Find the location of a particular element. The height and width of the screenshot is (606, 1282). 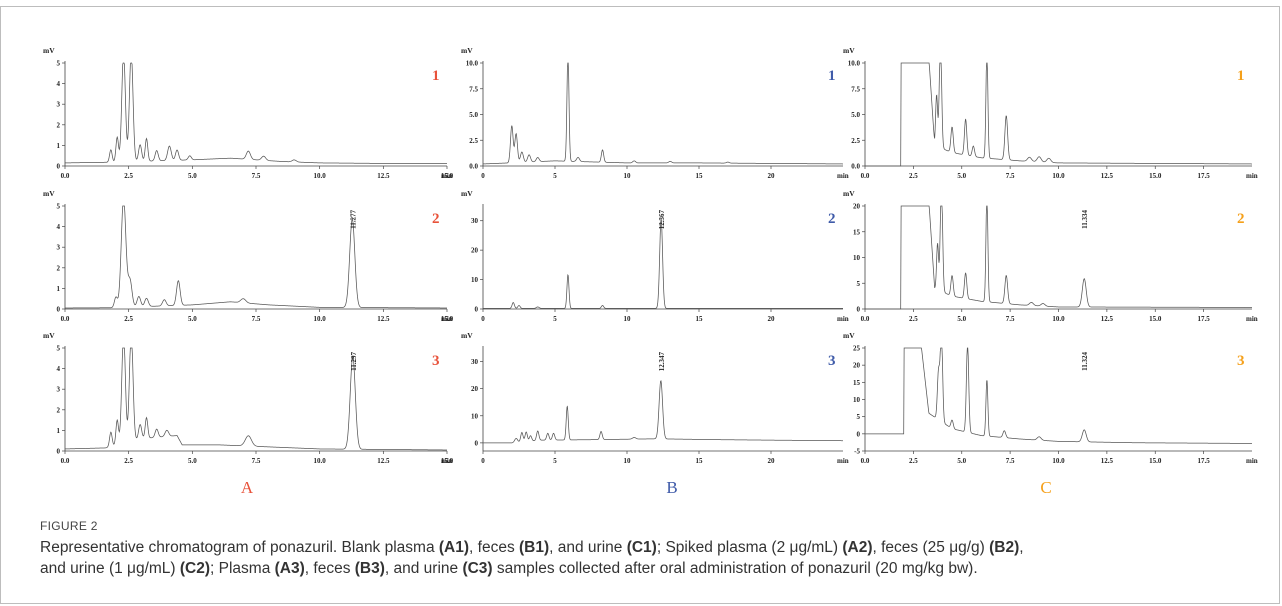

peak-retention-label: 11.334 is located at coordinates (1085, 219).